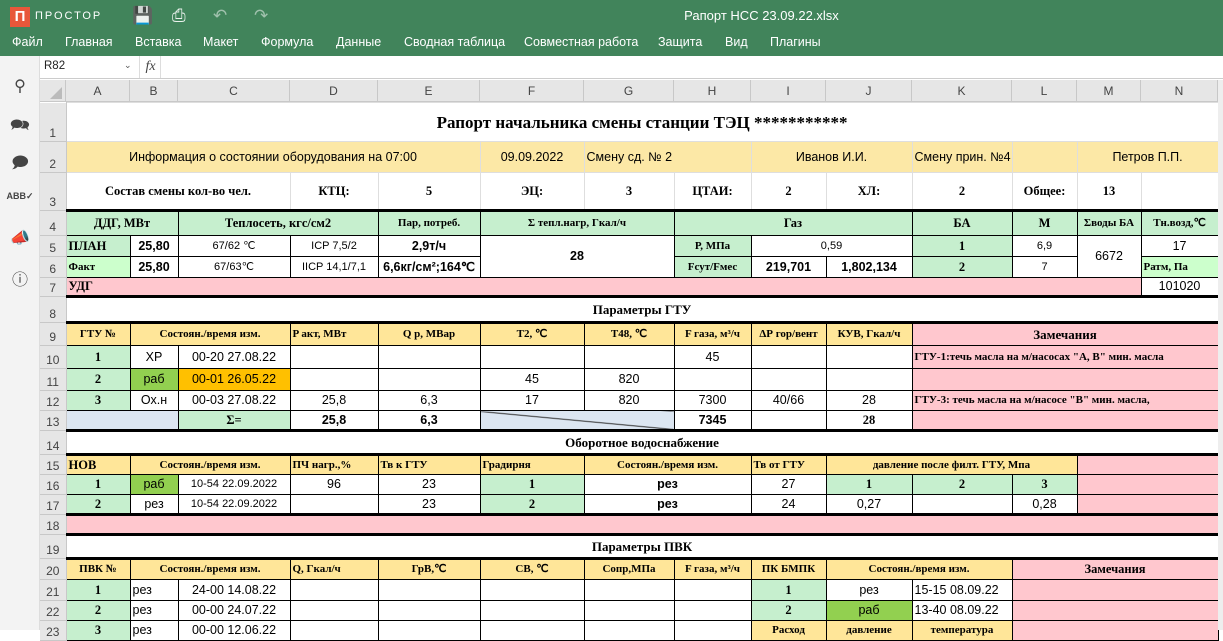 This screenshot has height=641, width=1223. Describe the element at coordinates (334, 246) in the screenshot. I see `cell: ICP 7,5/2` at that location.